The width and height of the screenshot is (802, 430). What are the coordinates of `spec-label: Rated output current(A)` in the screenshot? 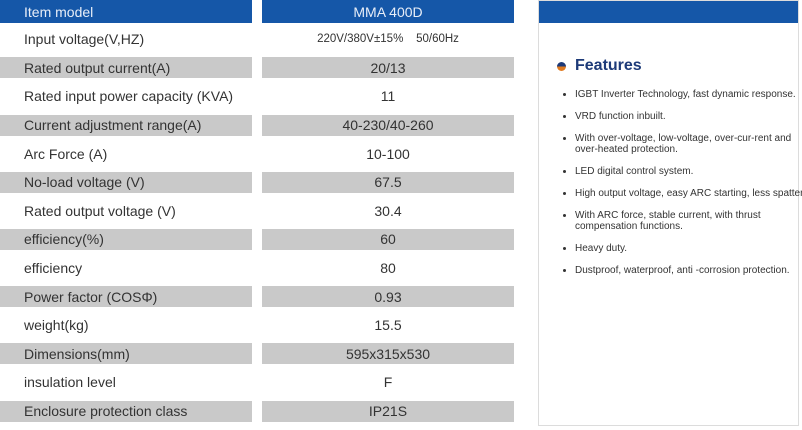 It's located at (126, 68).